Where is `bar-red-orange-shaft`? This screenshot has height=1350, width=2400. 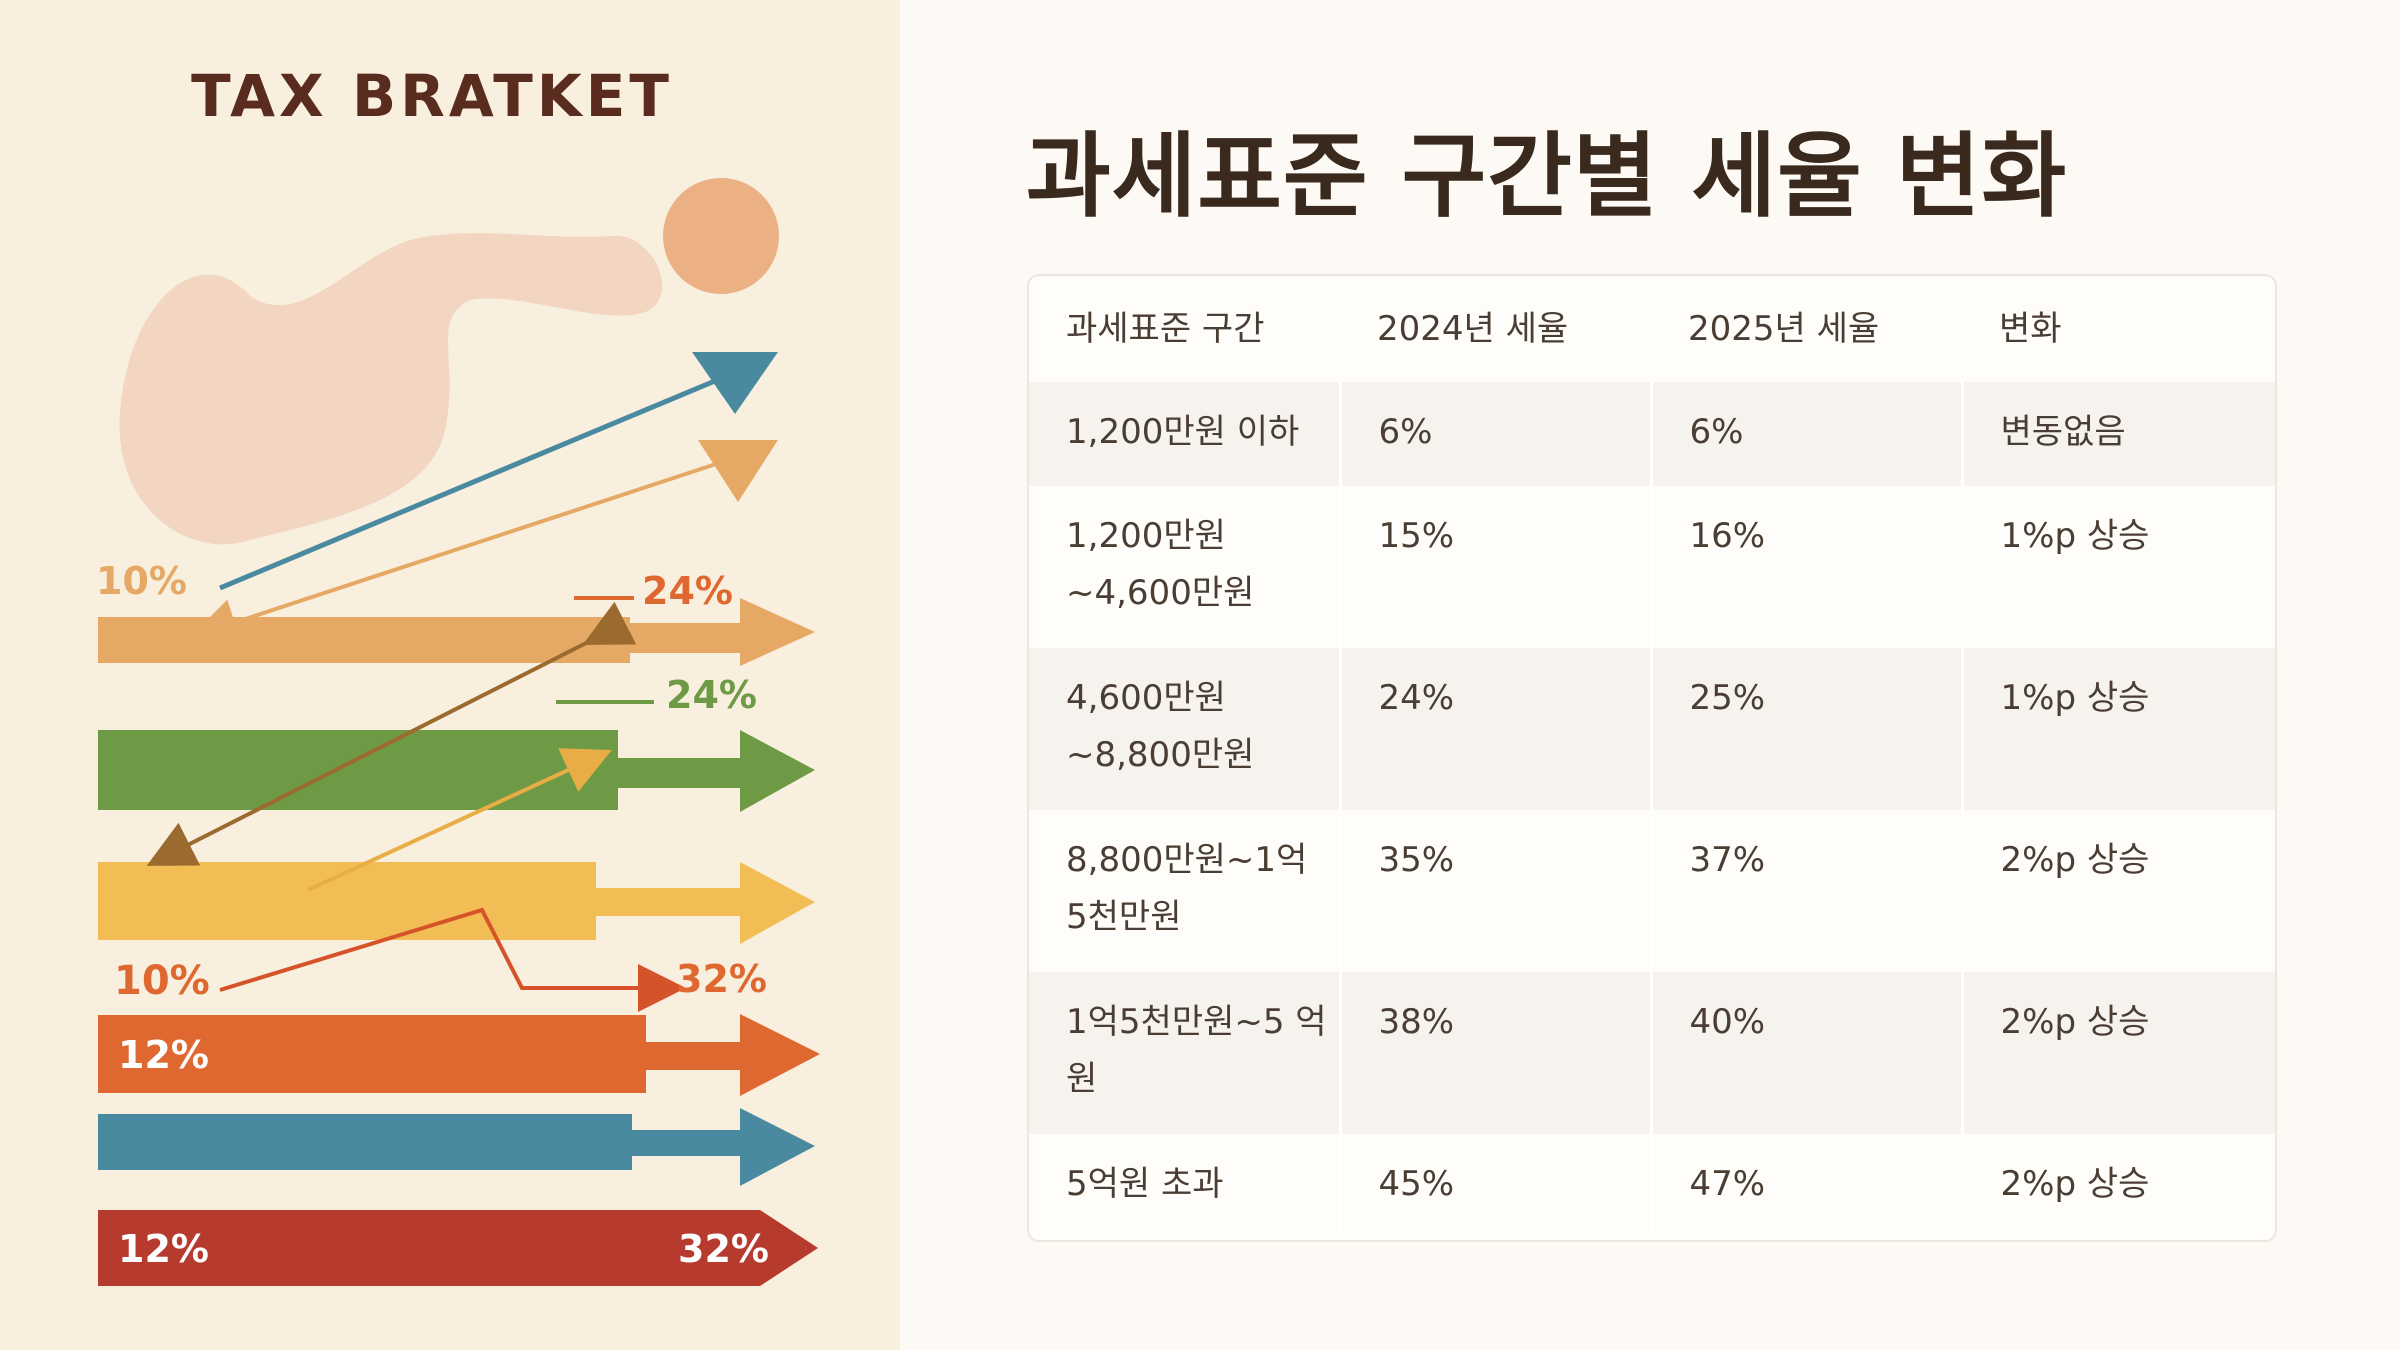
bar-red-orange-shaft is located at coordinates (693, 1056).